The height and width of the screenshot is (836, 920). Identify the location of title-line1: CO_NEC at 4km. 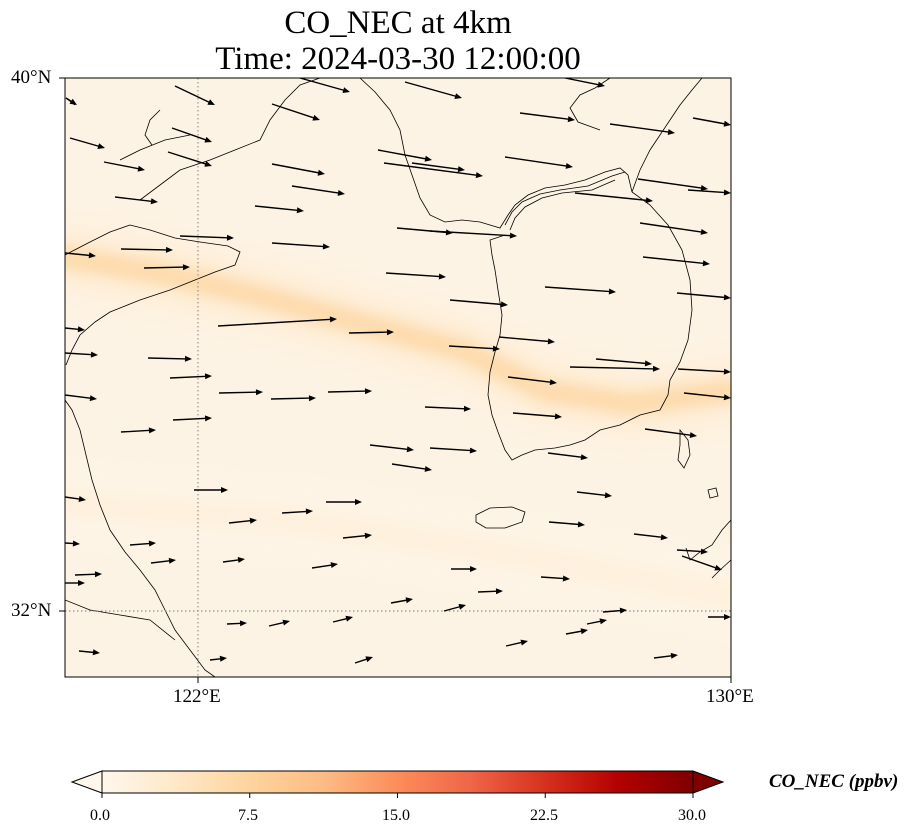
(398, 23).